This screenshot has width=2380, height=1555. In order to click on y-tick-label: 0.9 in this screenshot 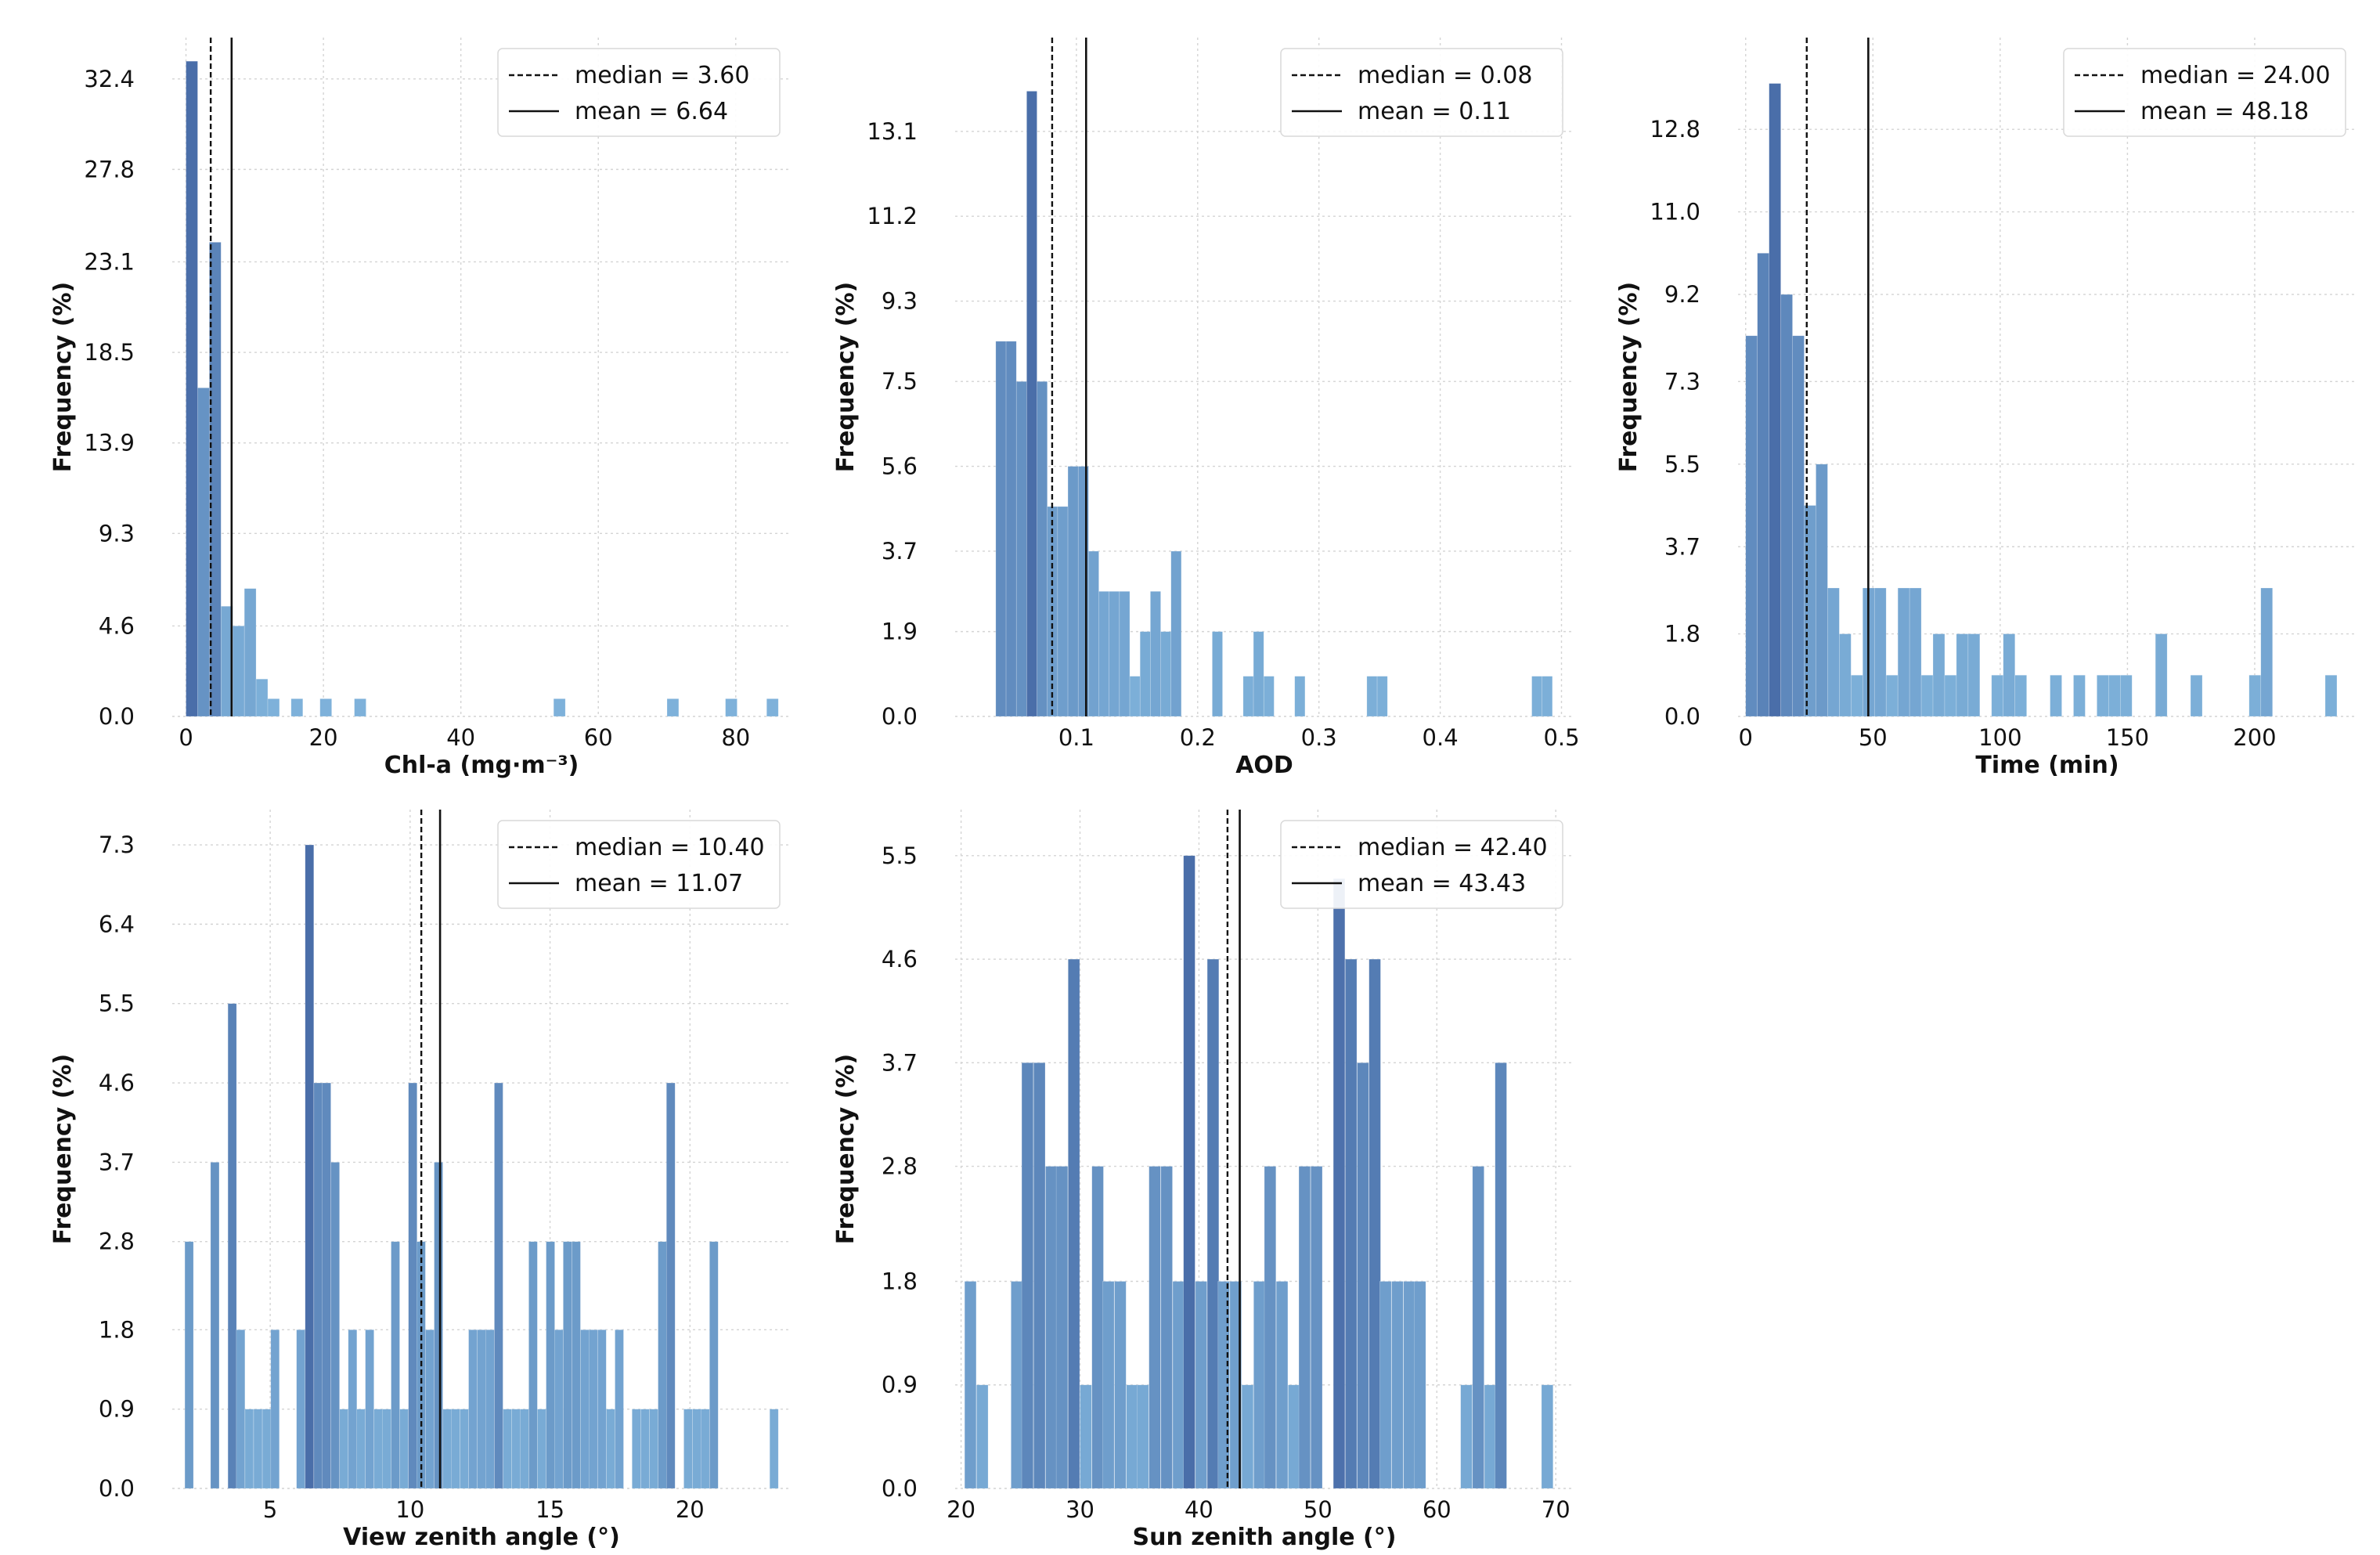, I will do `click(900, 1385)`.